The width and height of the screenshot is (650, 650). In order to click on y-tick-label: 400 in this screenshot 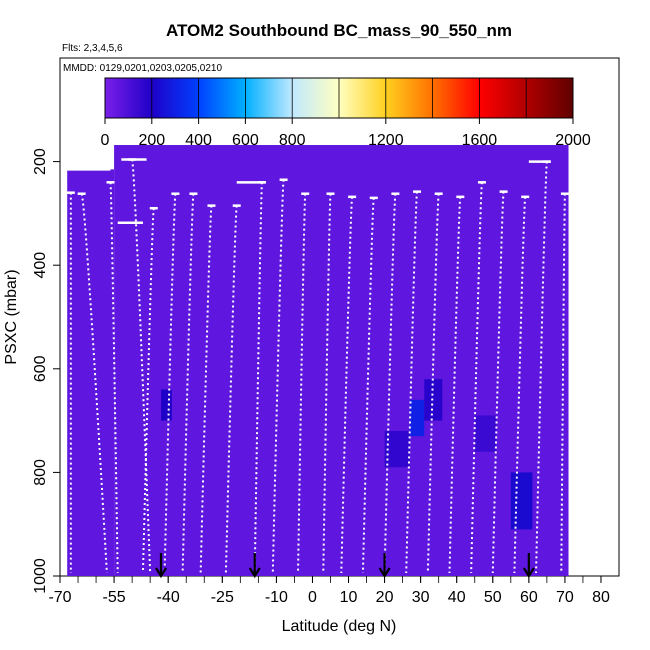, I will do `click(40, 265)`.